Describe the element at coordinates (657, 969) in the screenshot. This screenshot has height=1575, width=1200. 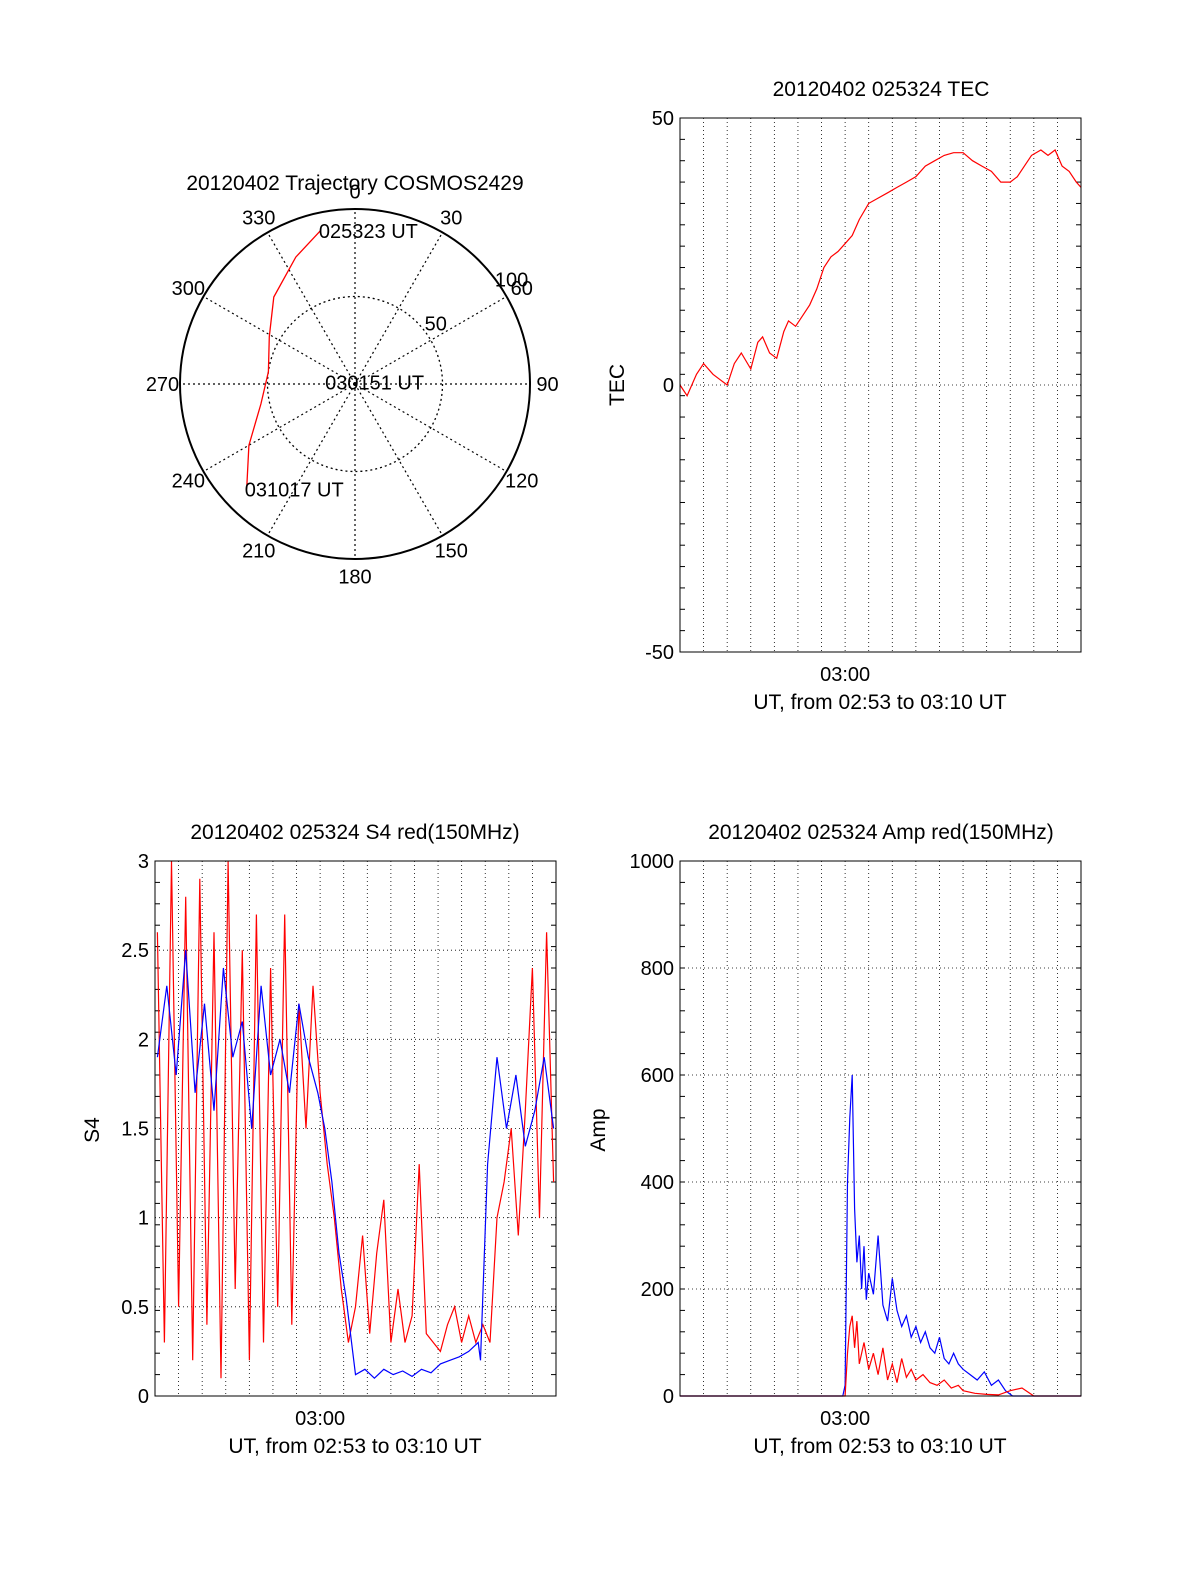
I see `amp-y-tick-label: 800` at that location.